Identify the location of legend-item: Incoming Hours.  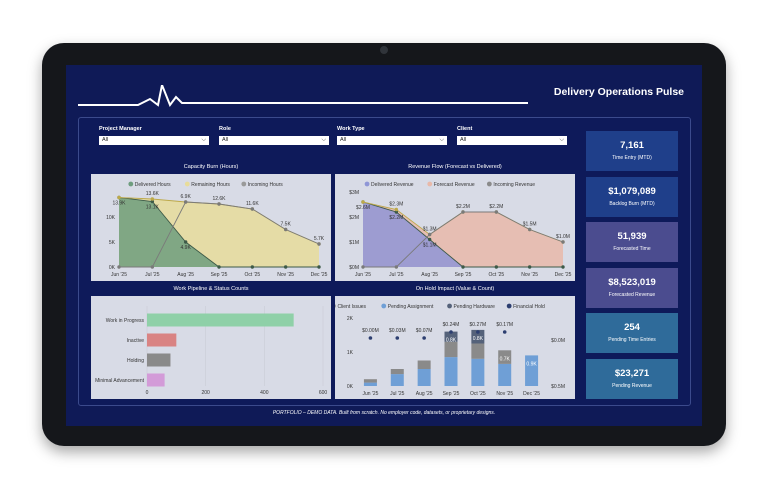
(262, 184).